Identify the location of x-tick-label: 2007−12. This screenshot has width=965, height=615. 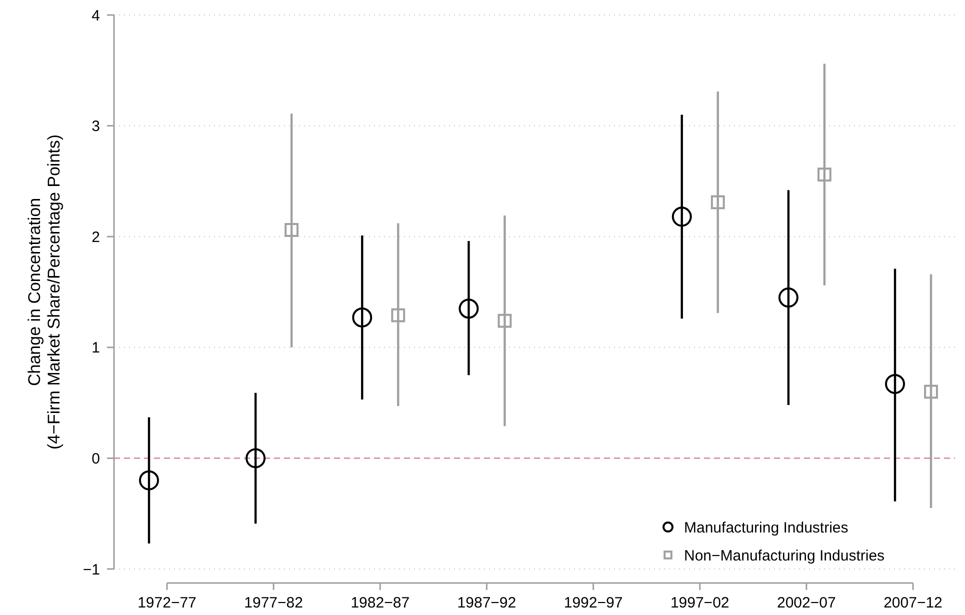
(913, 603).